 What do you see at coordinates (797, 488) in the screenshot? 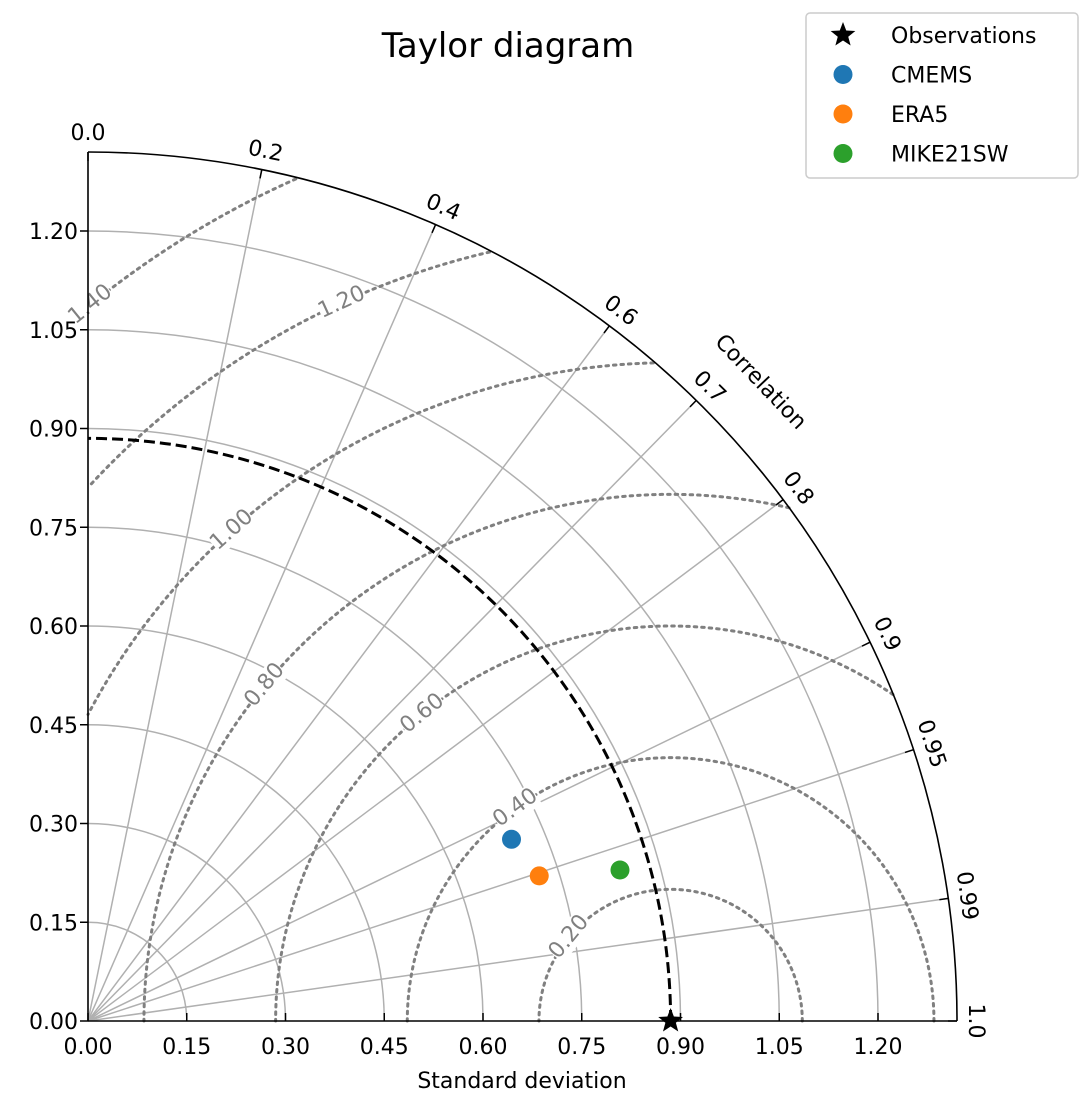
I see `corr-tick-label: 0.8` at bounding box center [797, 488].